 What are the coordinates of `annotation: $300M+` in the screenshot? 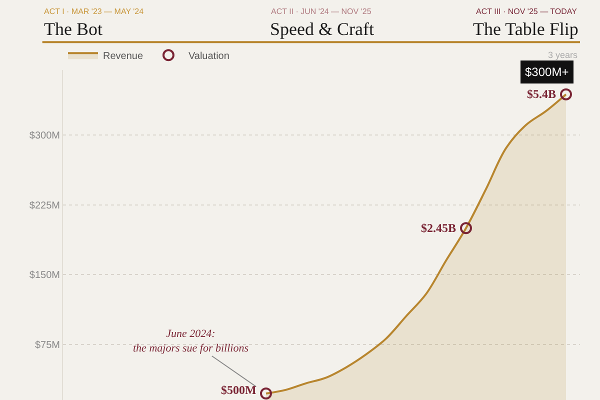 It's located at (547, 72).